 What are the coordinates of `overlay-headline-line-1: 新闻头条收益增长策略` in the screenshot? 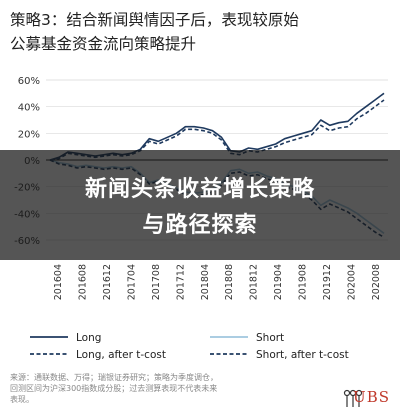 It's located at (199, 189).